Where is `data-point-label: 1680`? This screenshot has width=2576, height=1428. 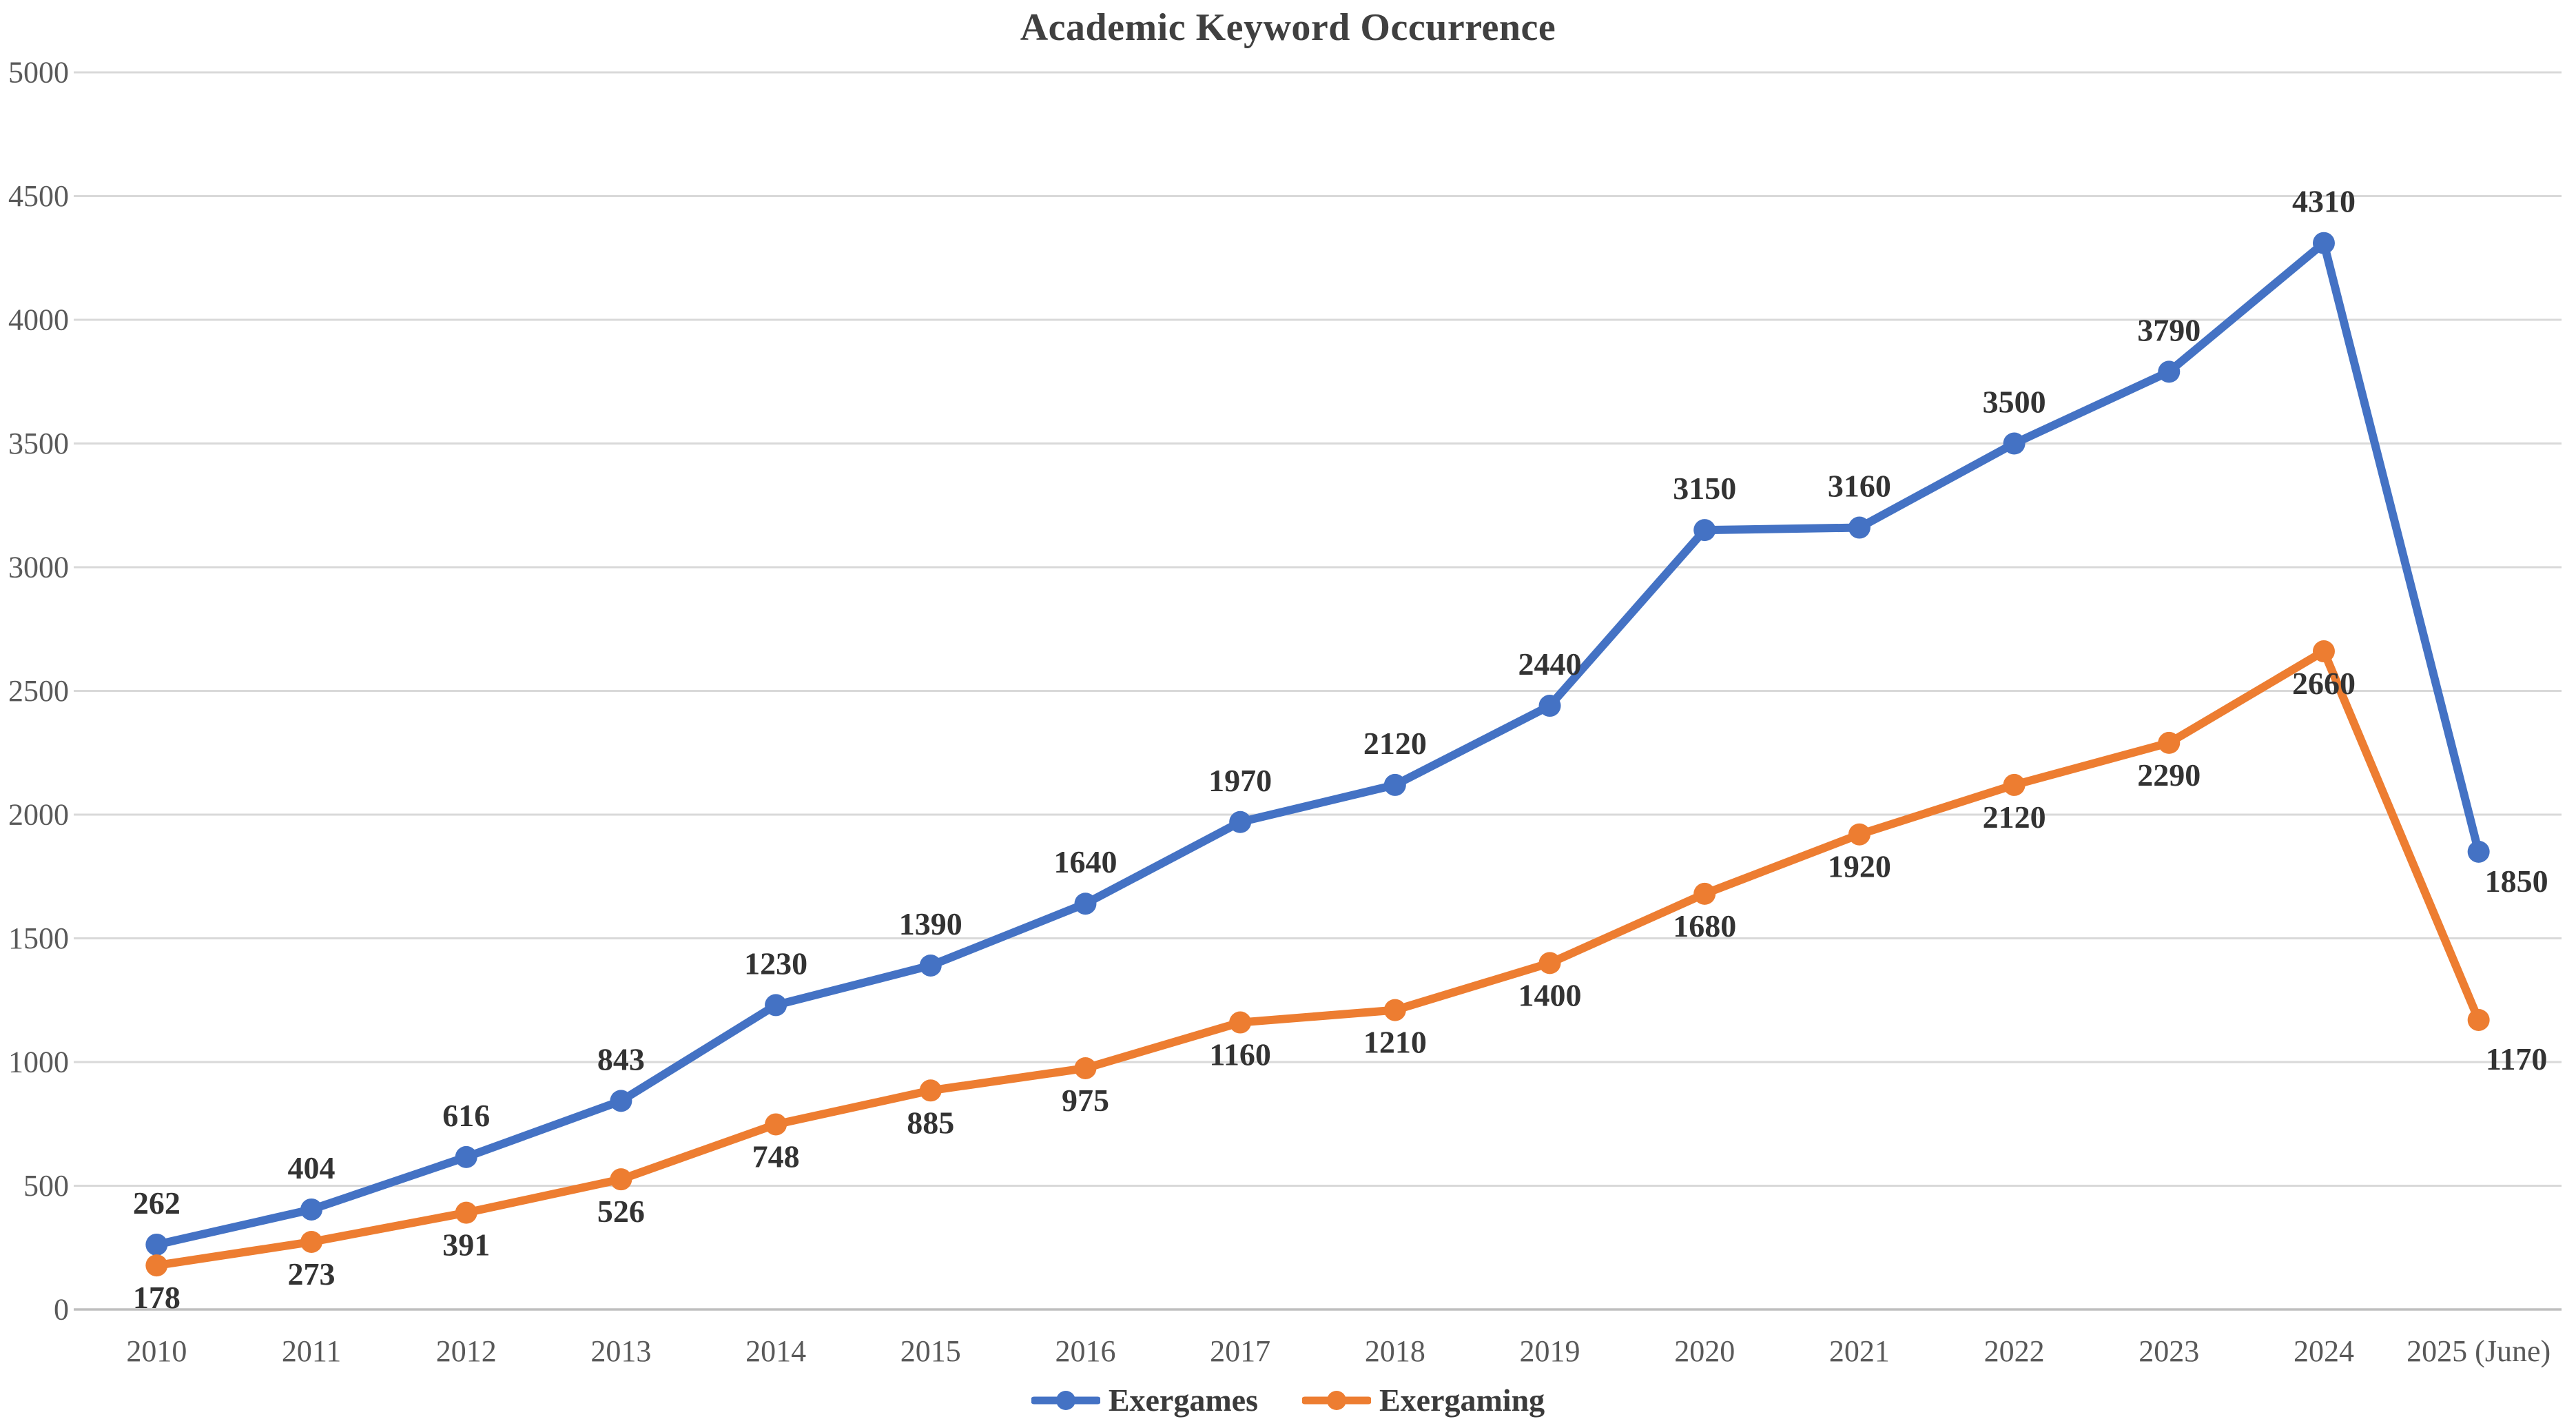 data-point-label: 1680 is located at coordinates (1704, 925).